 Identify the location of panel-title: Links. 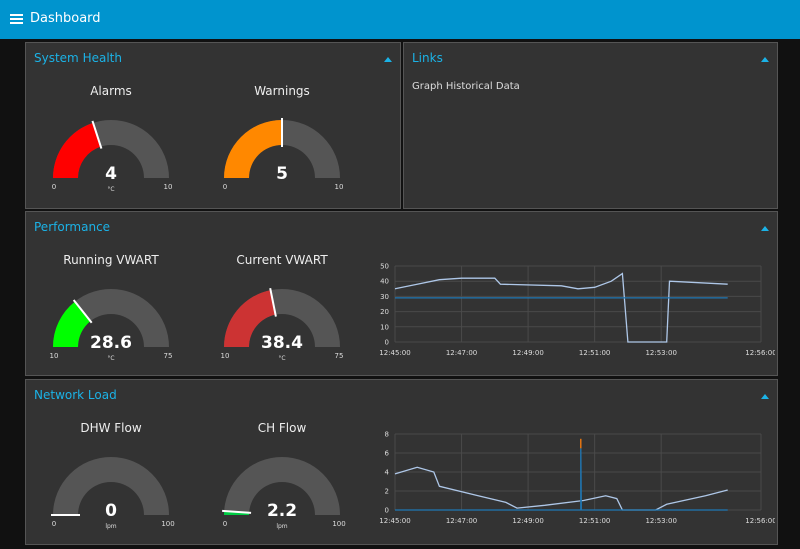
(427, 58).